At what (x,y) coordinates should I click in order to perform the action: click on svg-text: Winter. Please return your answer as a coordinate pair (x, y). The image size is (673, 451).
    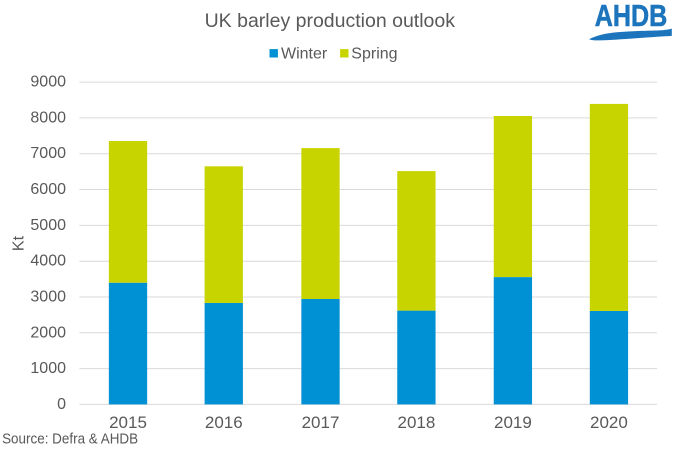
    Looking at the image, I should click on (304, 54).